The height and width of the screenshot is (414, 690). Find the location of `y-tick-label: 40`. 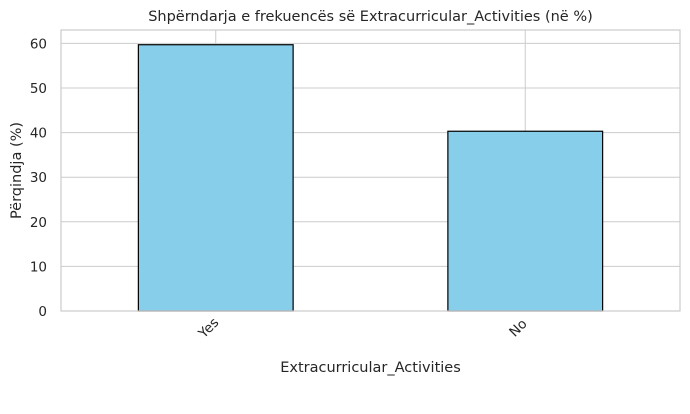

y-tick-label: 40 is located at coordinates (38, 134).